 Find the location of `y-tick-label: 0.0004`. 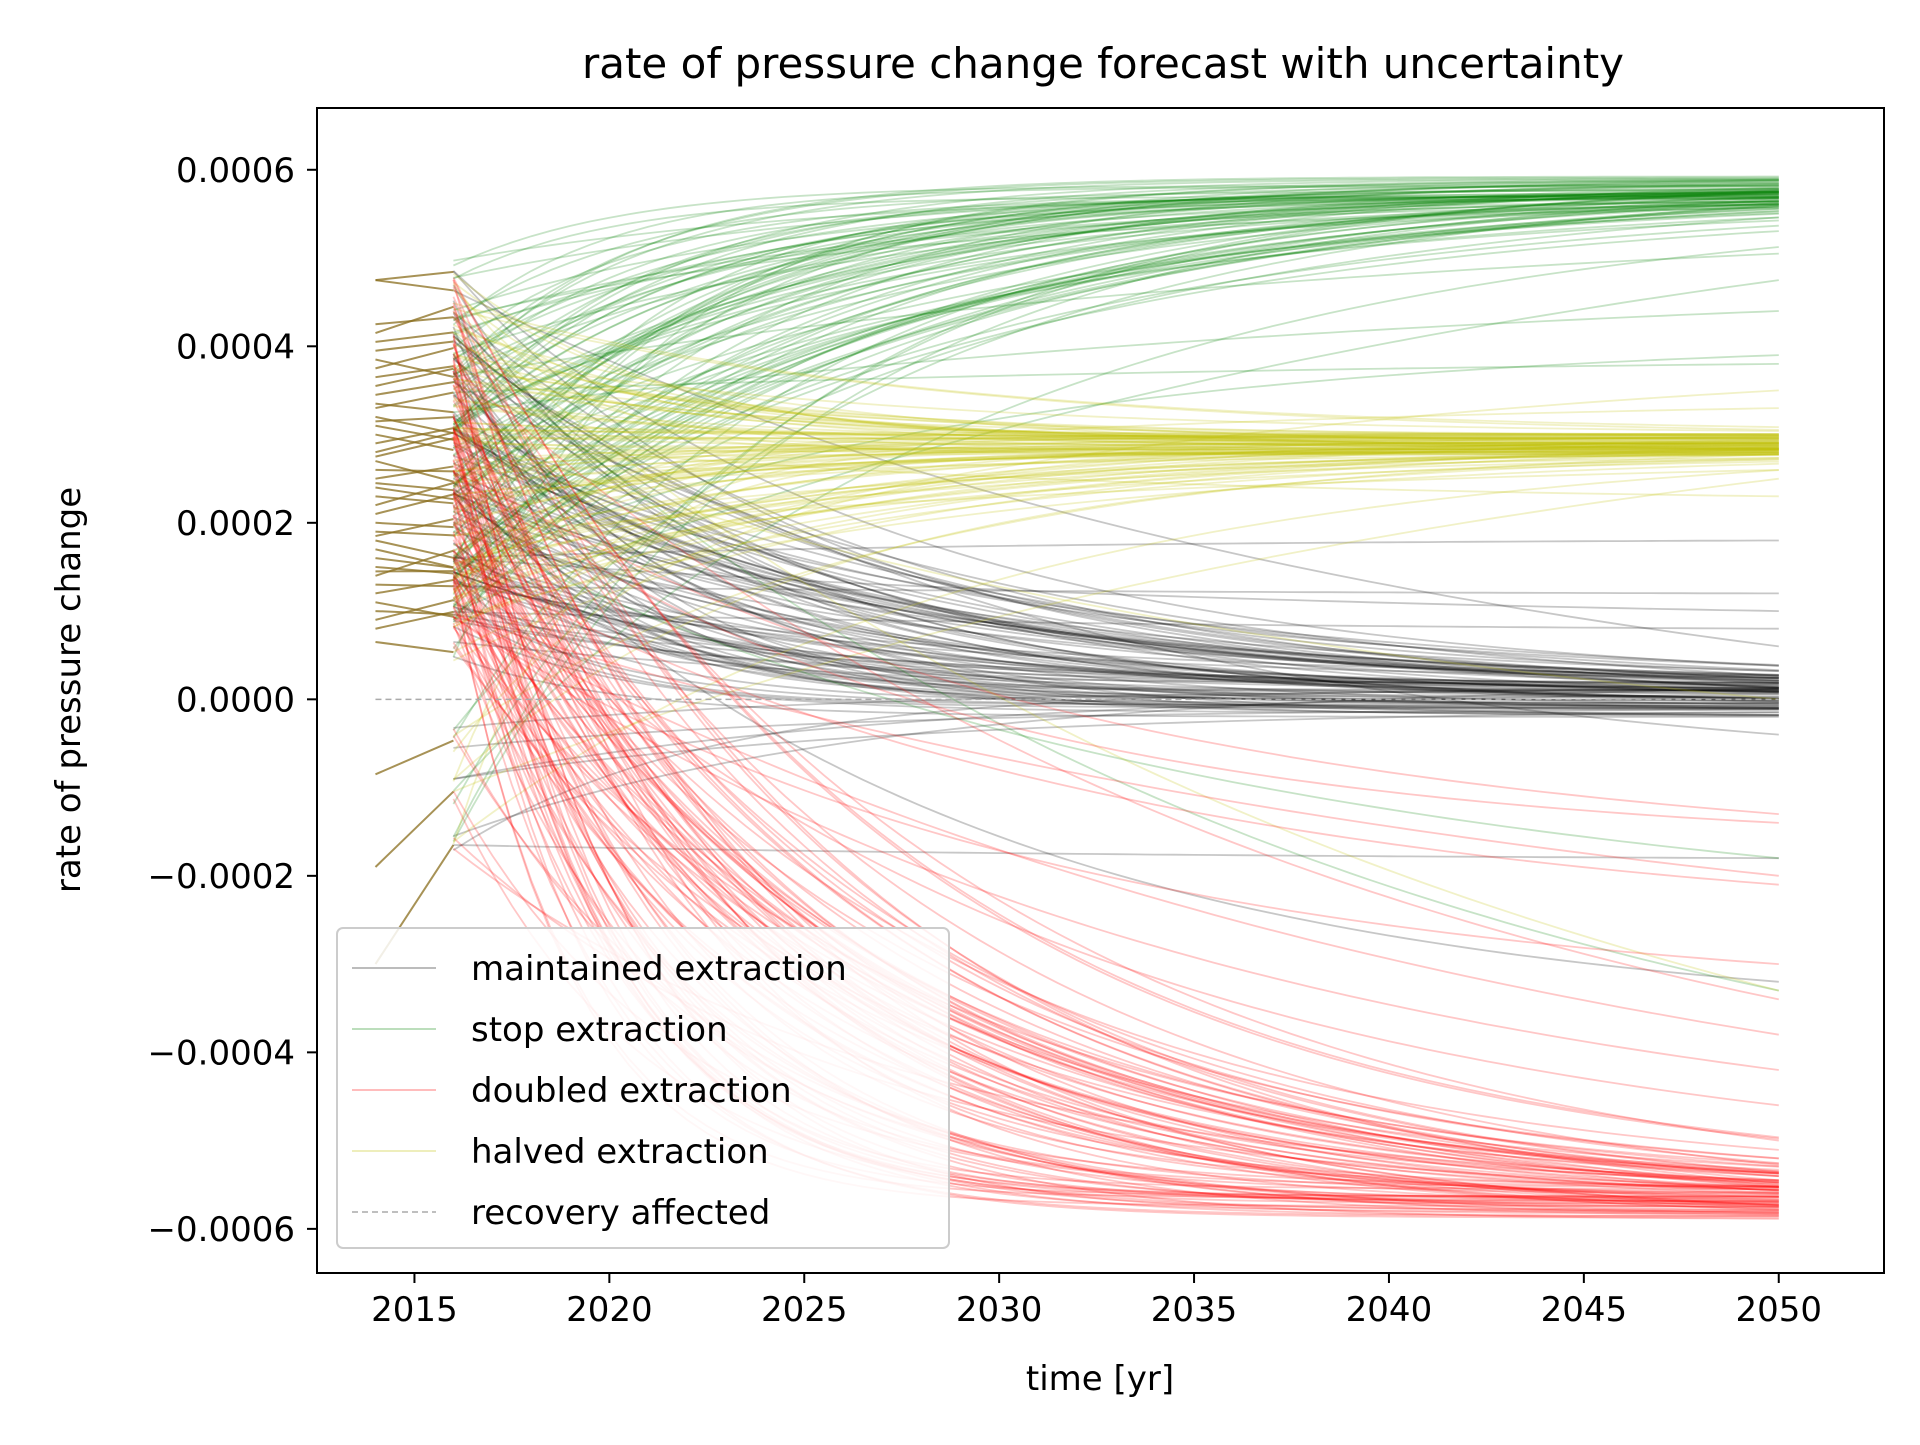

y-tick-label: 0.0004 is located at coordinates (235, 347).